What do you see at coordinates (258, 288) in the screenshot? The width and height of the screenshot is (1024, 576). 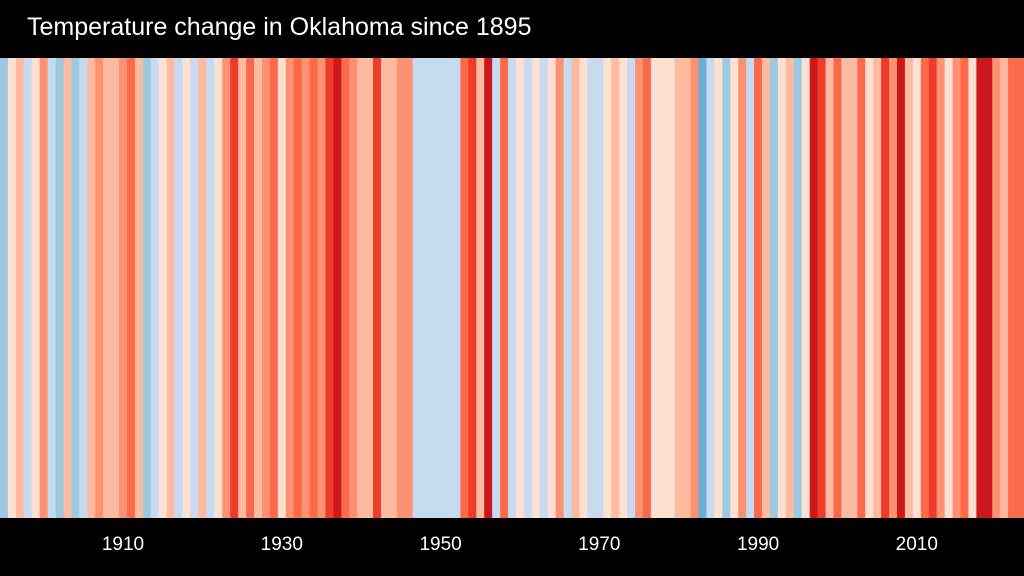 I see `stripe-1927` at bounding box center [258, 288].